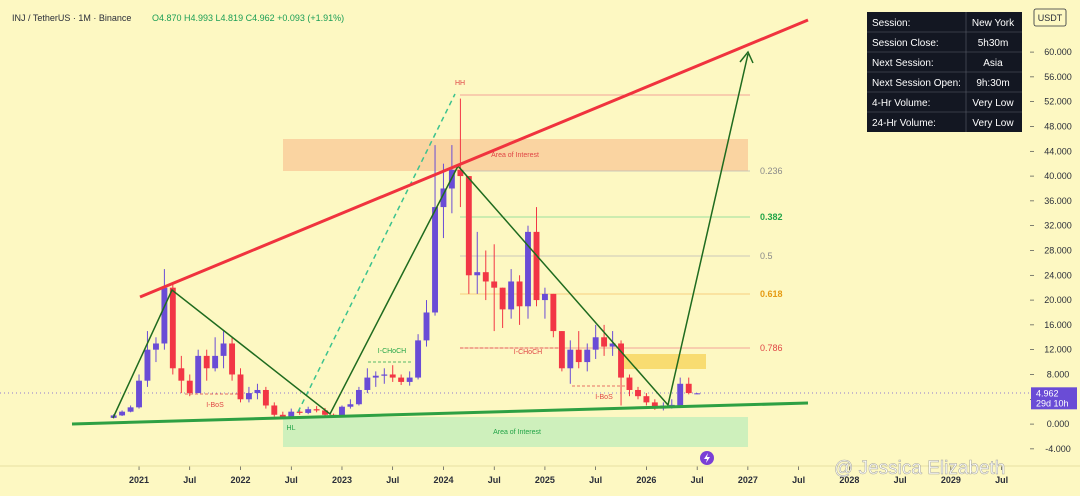 The width and height of the screenshot is (1080, 496). I want to click on y-tick-label: 56.000, so click(1058, 77).